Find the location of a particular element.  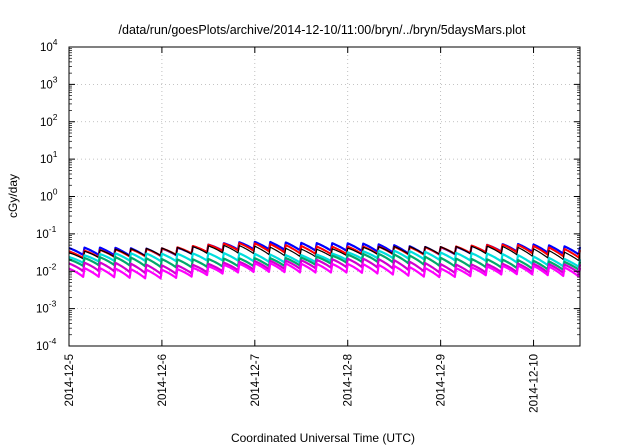

y-tick-label: 10⁻¹ is located at coordinates (46, 232).